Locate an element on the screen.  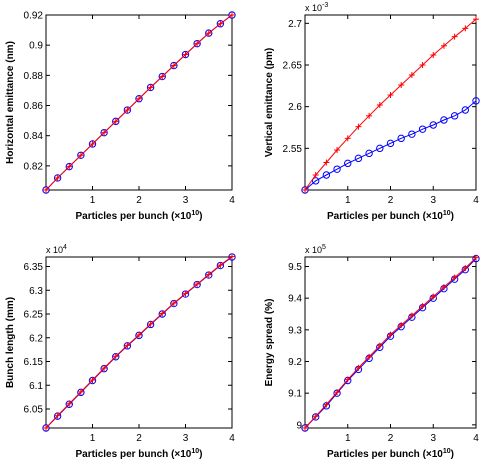
y-tick-label: 0.86 is located at coordinates (34, 106).